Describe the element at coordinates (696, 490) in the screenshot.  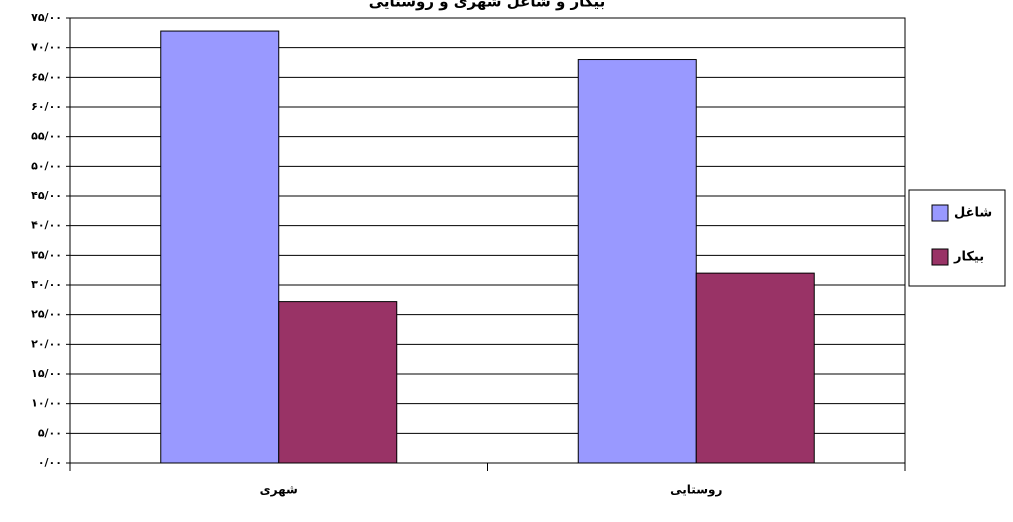
I see `x-tick-label: روستایی` at that location.